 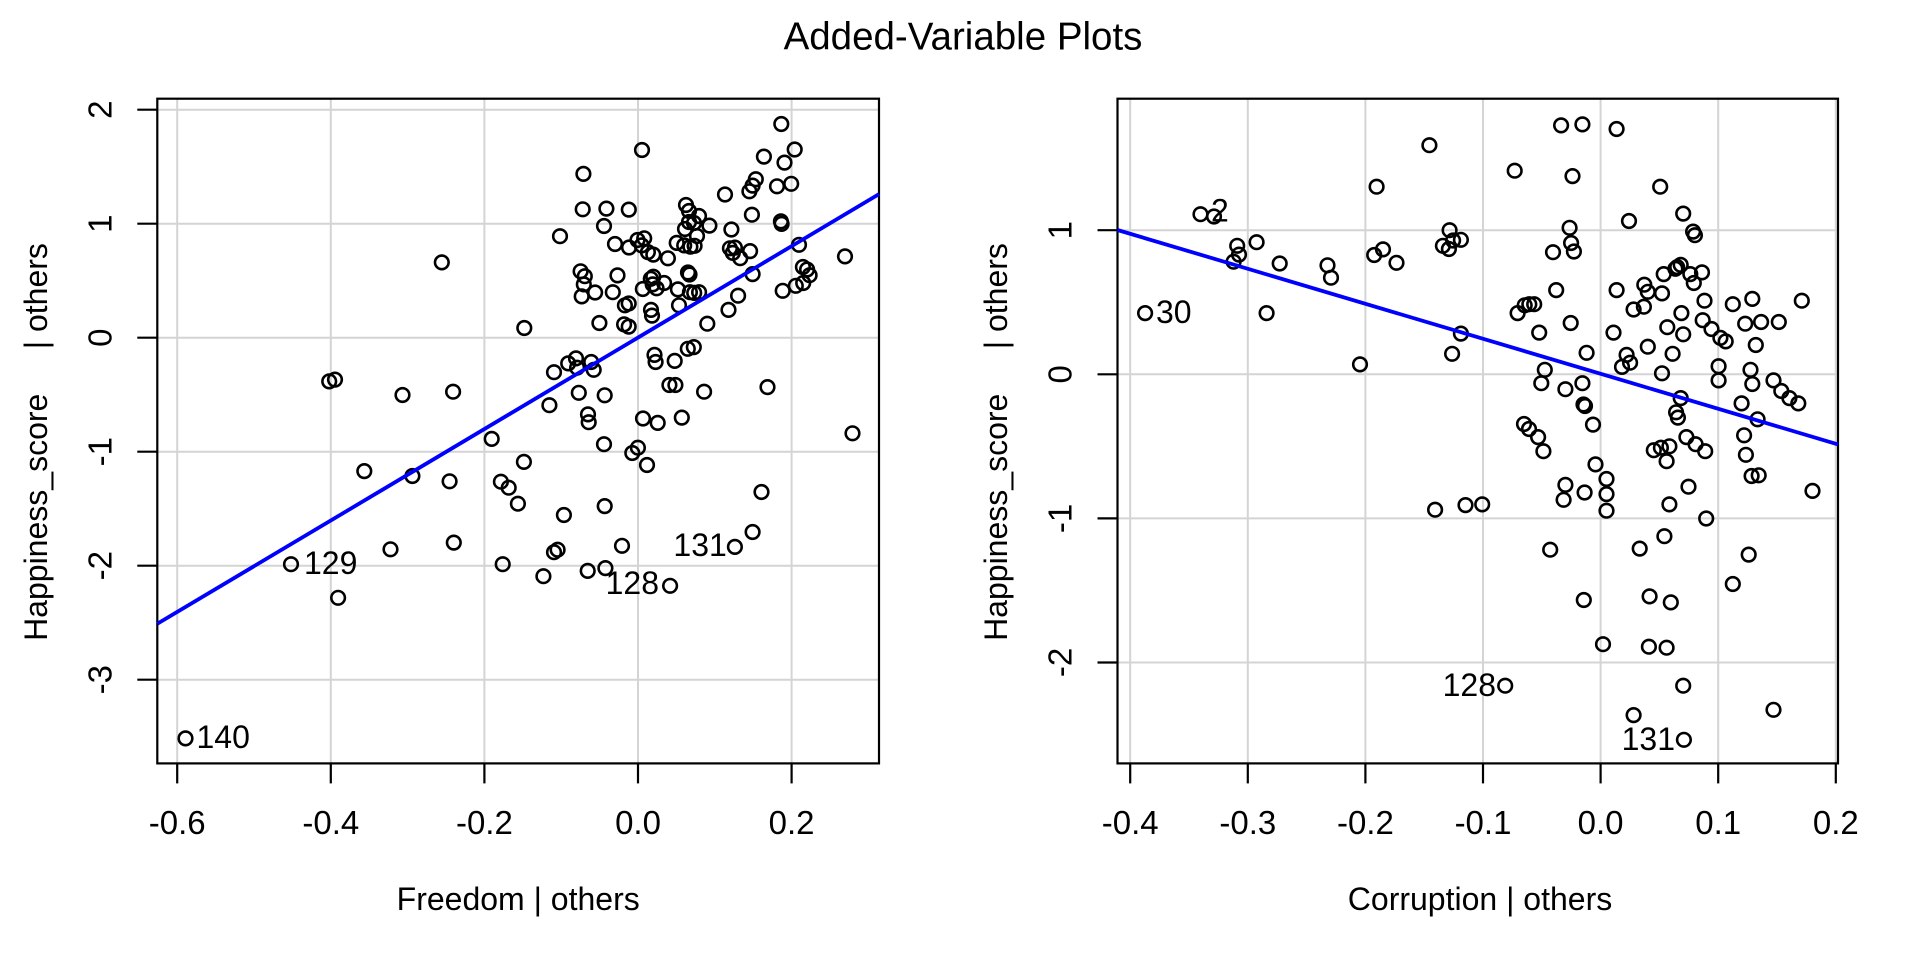 I want to click on svg-text: 30, so click(x=1174, y=312).